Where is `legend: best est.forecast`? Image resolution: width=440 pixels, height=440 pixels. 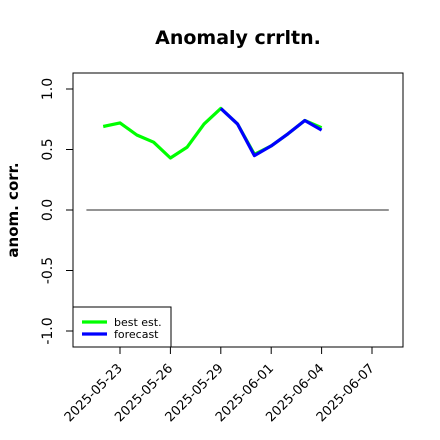 legend: best est.forecast is located at coordinates (122, 327).